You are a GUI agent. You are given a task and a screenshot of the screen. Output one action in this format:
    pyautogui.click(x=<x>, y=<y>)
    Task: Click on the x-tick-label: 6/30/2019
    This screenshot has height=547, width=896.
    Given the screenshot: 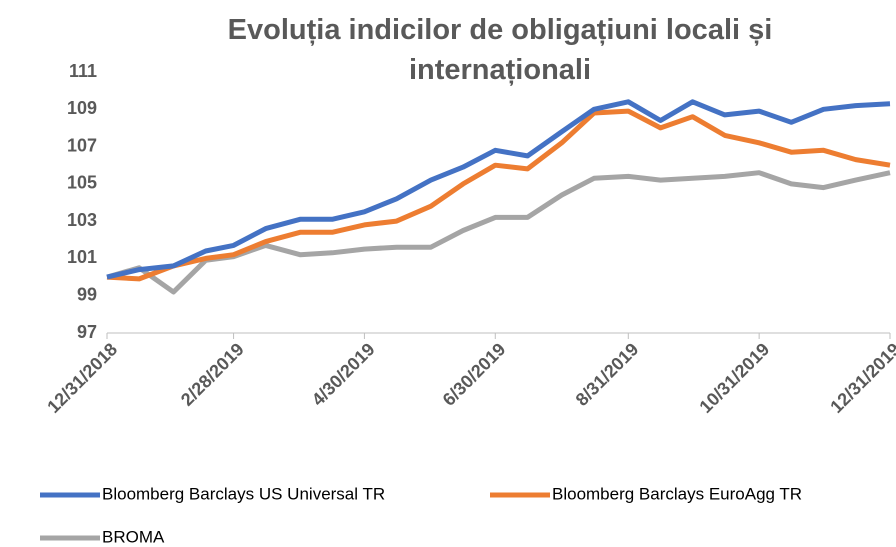 What is the action you would take?
    pyautogui.click(x=474, y=374)
    